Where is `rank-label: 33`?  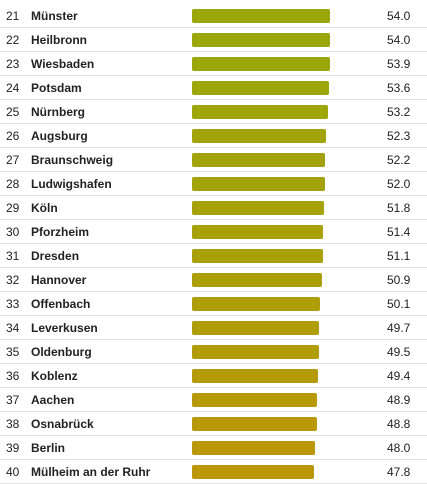
rank-label: 33 is located at coordinates (13, 304).